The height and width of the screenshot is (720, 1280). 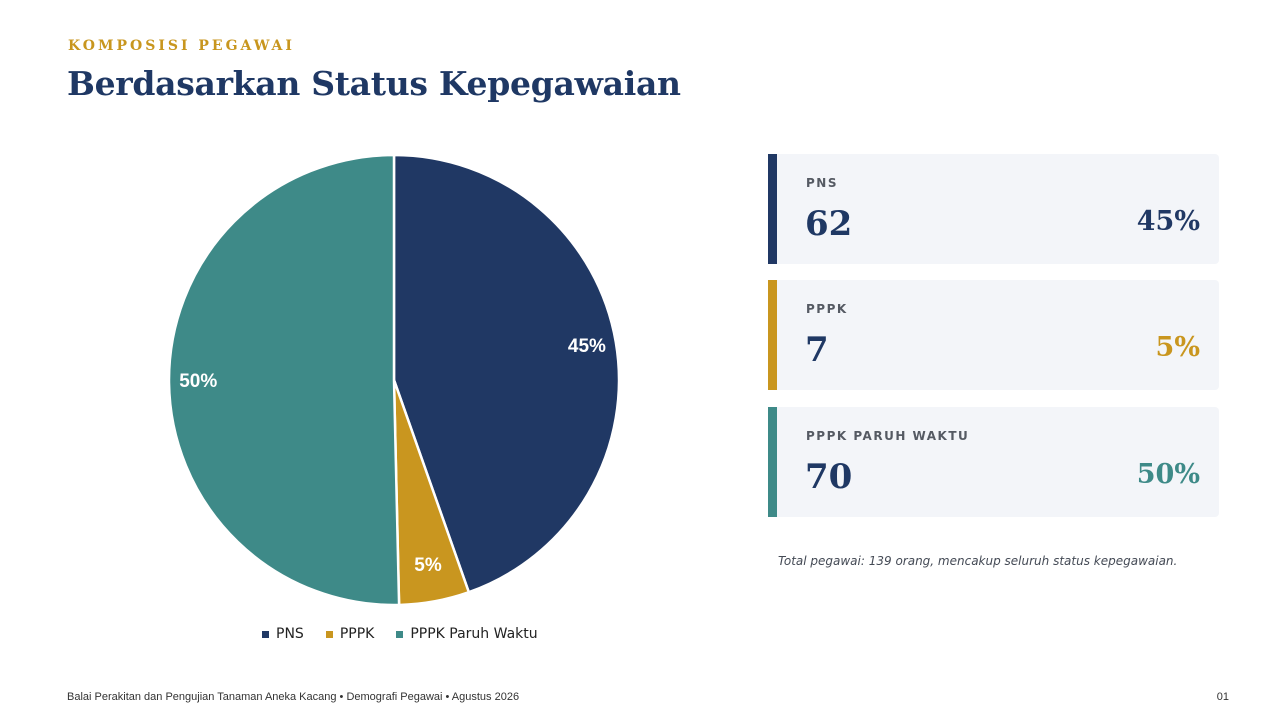 I want to click on page-title: Berdasarkan Status Kepegawaian, so click(x=374, y=83).